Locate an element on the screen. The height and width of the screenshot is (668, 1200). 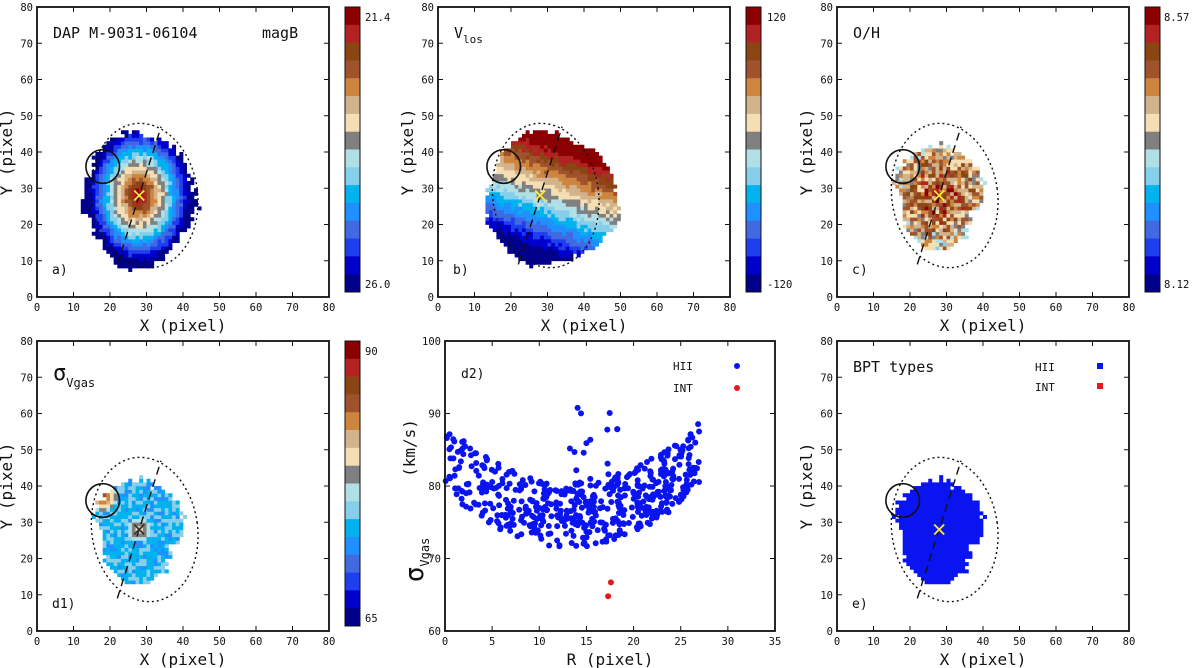
aperture-circle is located at coordinates (504, 166).